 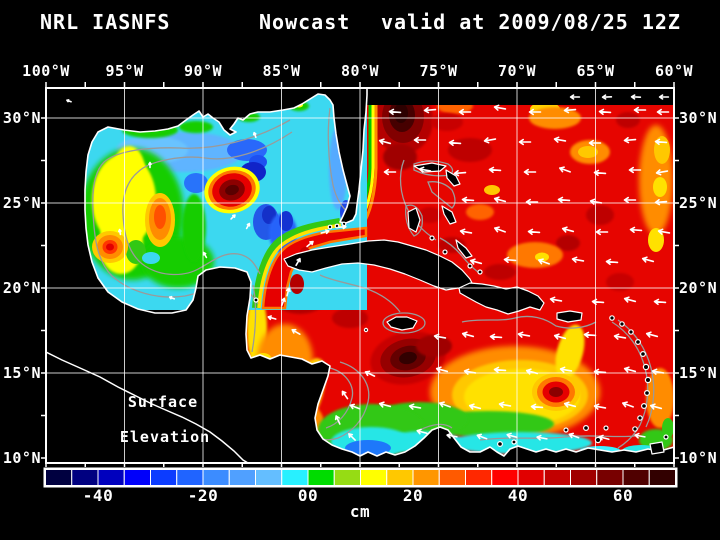 I want to click on lon-tick-label: 60°W, so click(x=674, y=71).